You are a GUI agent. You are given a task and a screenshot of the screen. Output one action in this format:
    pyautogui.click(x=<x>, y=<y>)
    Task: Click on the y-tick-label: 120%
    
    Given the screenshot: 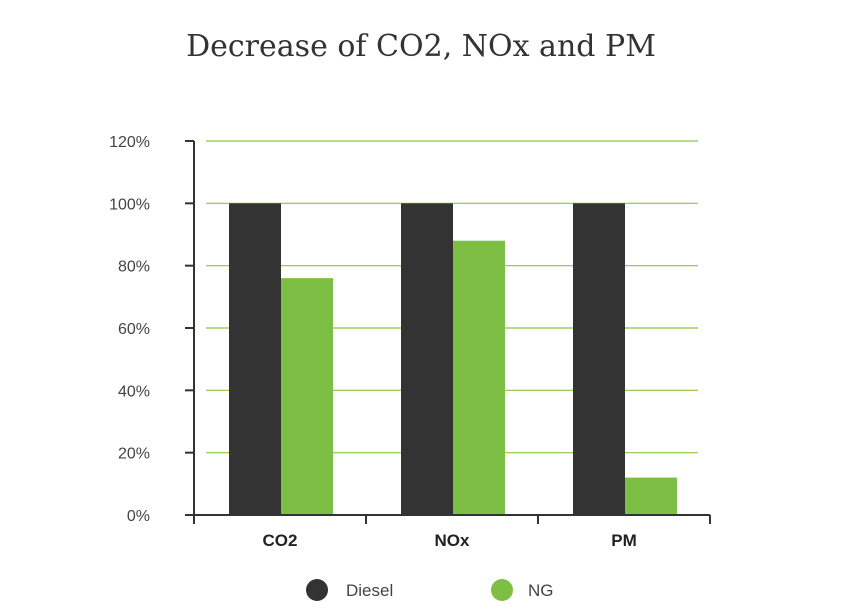 What is the action you would take?
    pyautogui.click(x=129, y=142)
    